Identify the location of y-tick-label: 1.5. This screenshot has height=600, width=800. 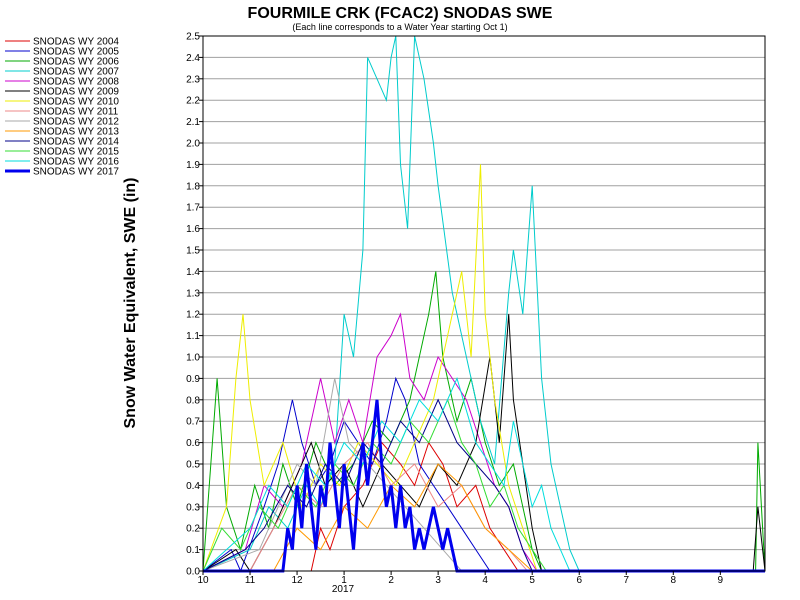
(193, 251).